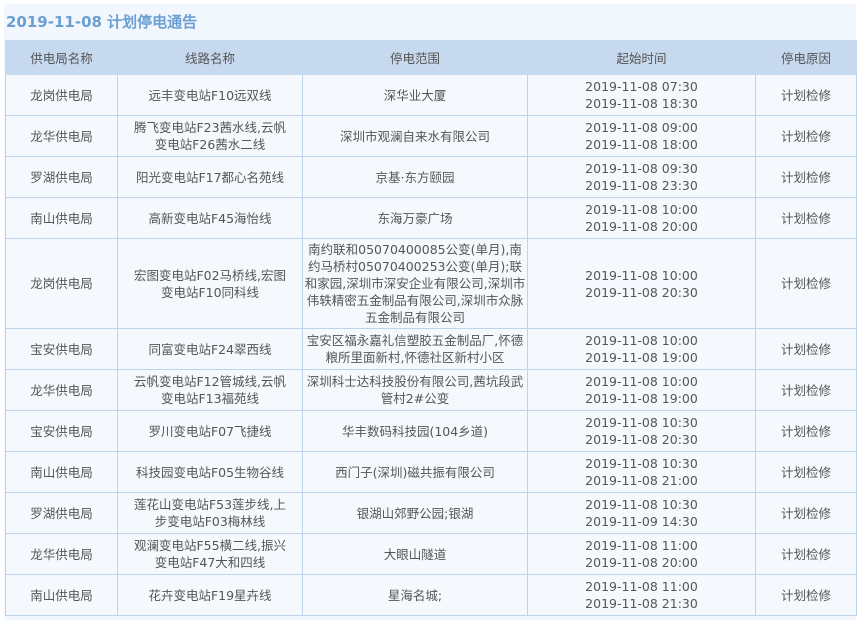 Image resolution: width=859 pixels, height=622 pixels. What do you see at coordinates (641, 103) in the screenshot?
I see `end-time: 2019-11-08 18:30` at bounding box center [641, 103].